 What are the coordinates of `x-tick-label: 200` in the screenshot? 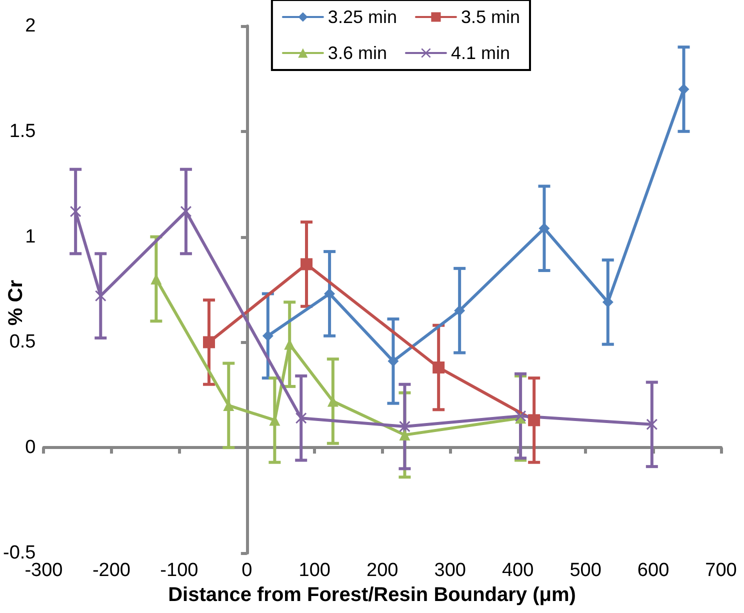 It's located at (382, 570).